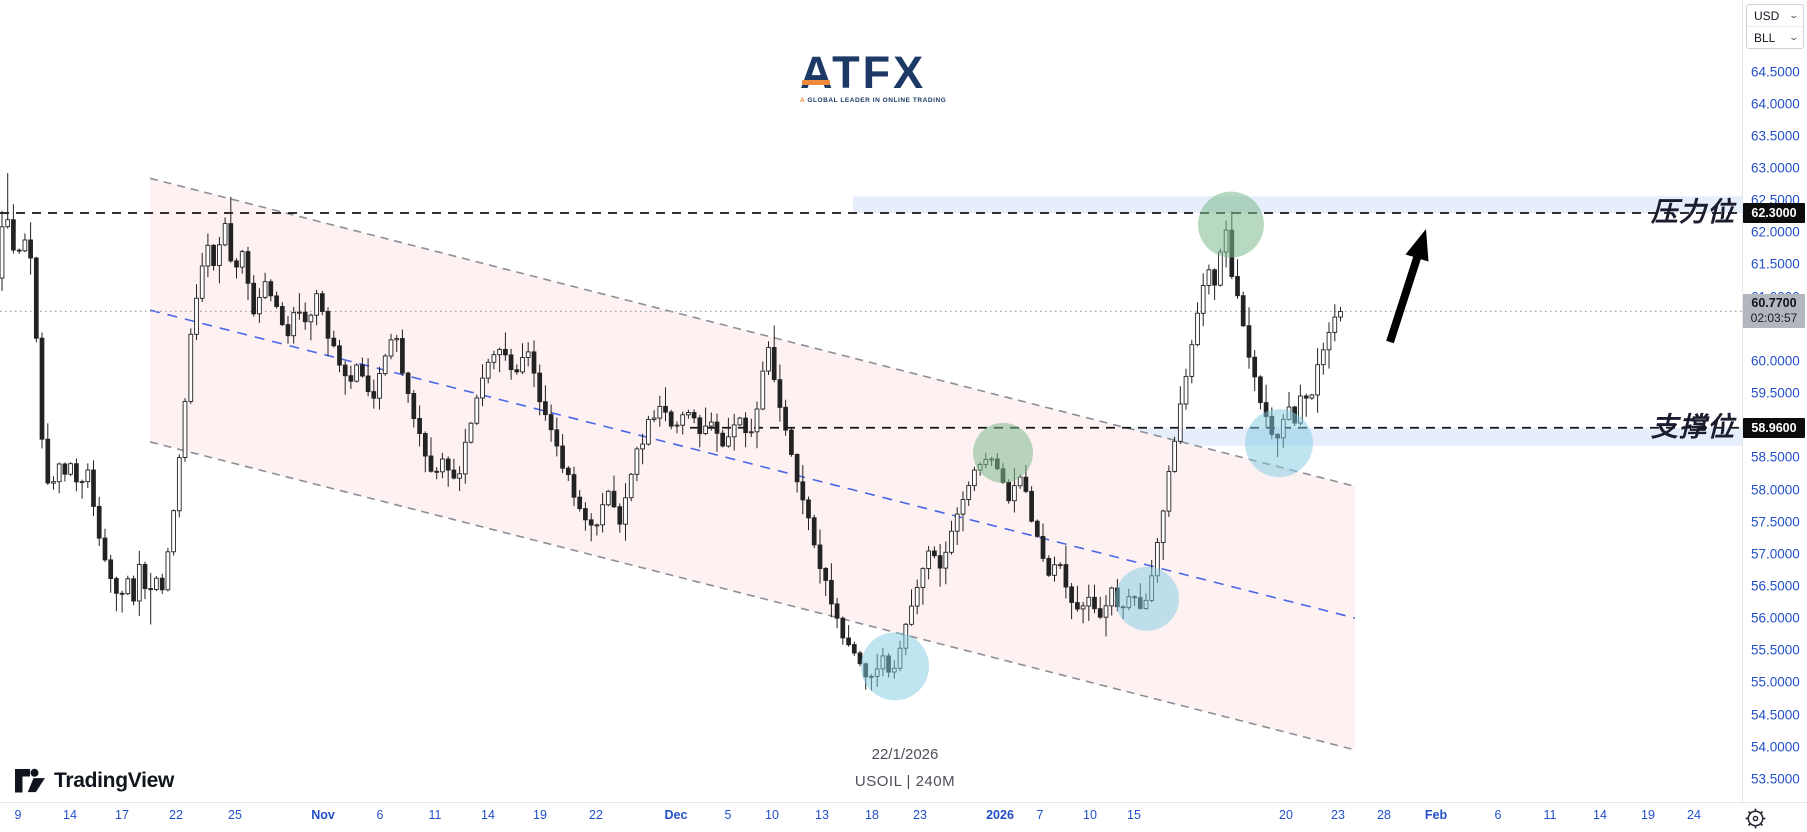 Image resolution: width=1807 pixels, height=832 pixels. I want to click on last-price-badge: 60.7700 02:03:57, so click(1774, 311).